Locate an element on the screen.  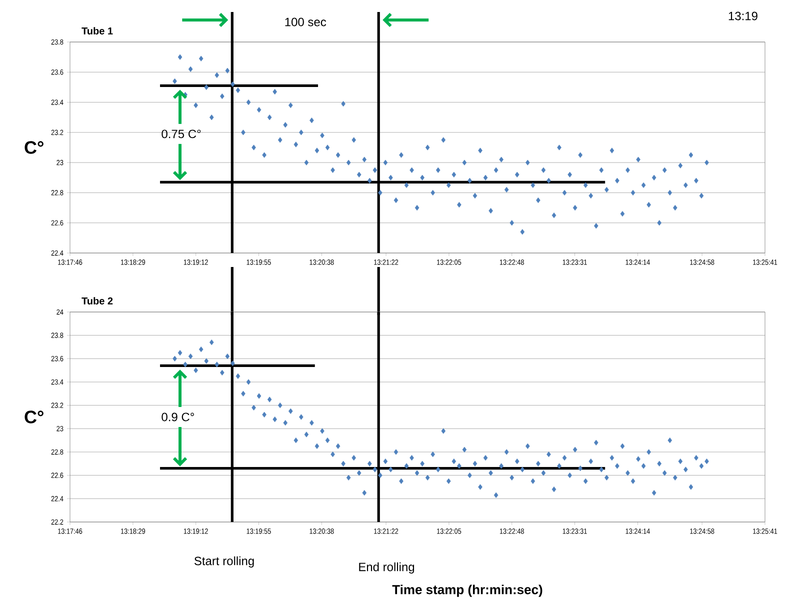
annotation: 0.75 C° is located at coordinates (181, 134).